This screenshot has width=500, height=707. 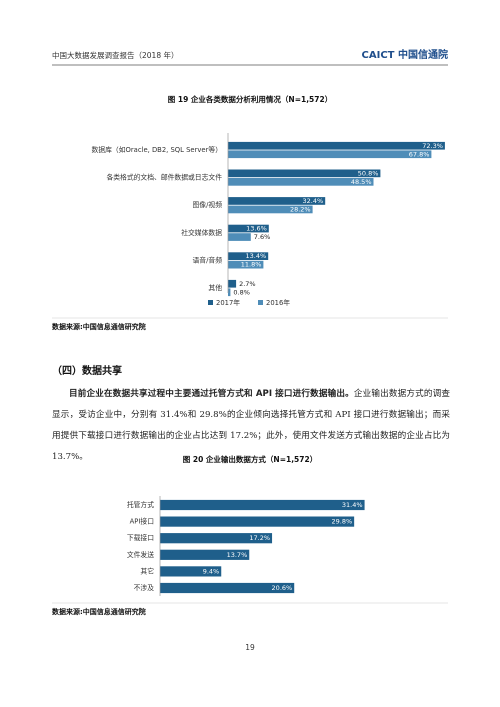 I want to click on value-label: 13.6%, so click(x=256, y=229).